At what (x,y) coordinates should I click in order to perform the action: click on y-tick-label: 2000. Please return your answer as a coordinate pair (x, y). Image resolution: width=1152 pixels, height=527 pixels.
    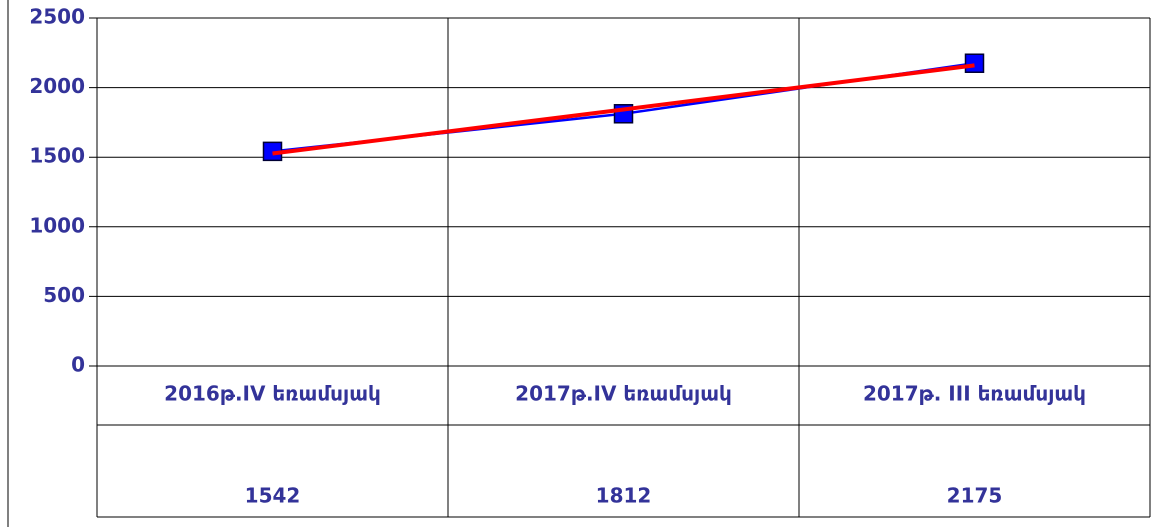
    Looking at the image, I should click on (57, 86).